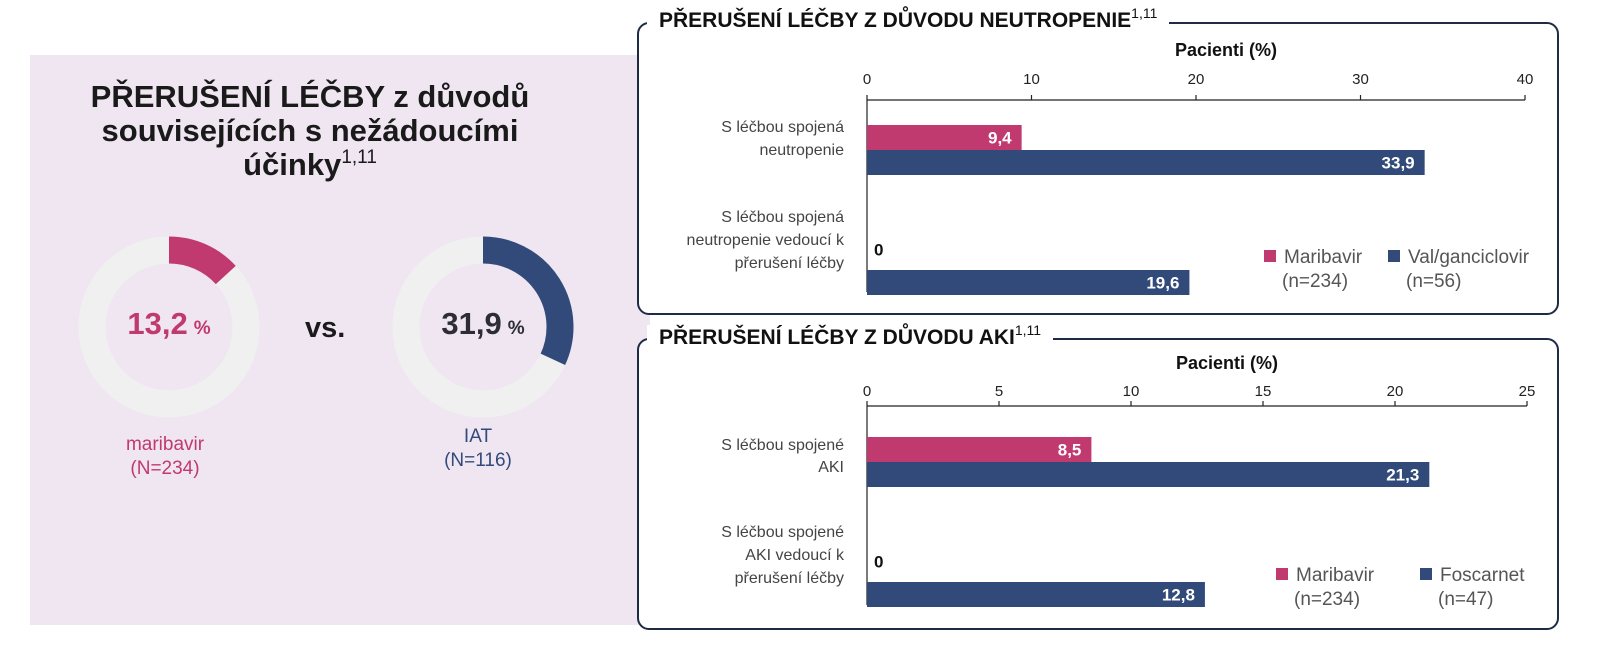  I want to click on maribavir-donut: 13,2%, so click(169, 327).